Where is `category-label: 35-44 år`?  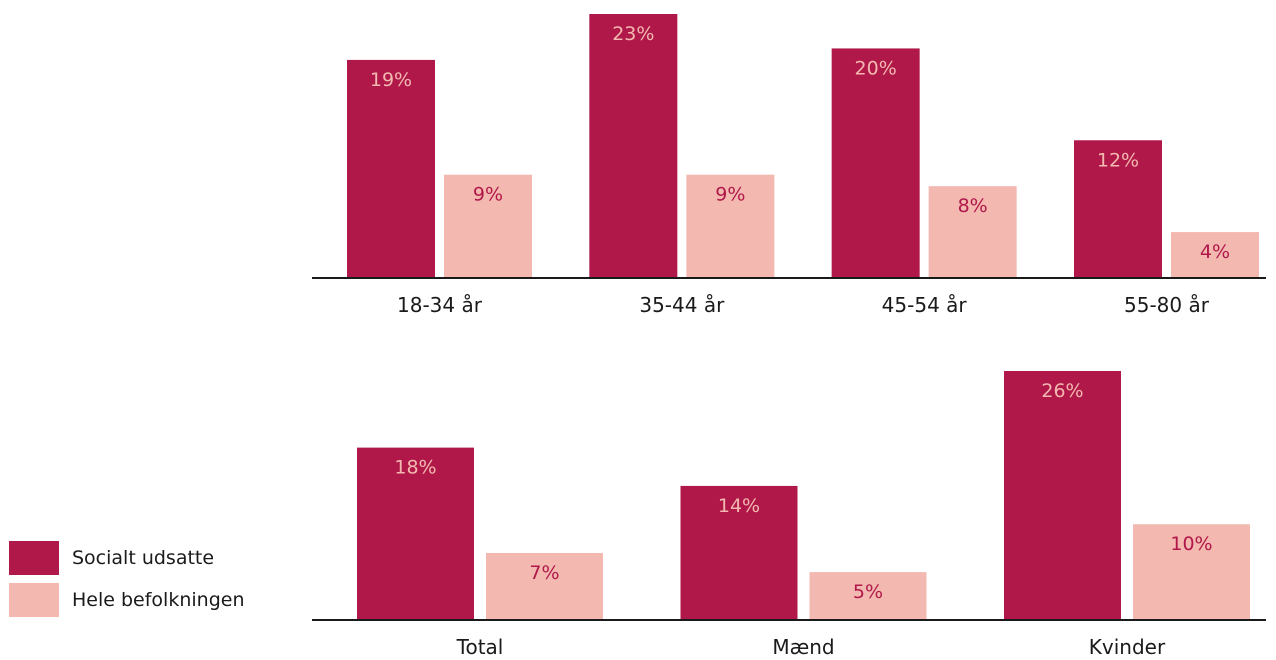
category-label: 35-44 år is located at coordinates (682, 305).